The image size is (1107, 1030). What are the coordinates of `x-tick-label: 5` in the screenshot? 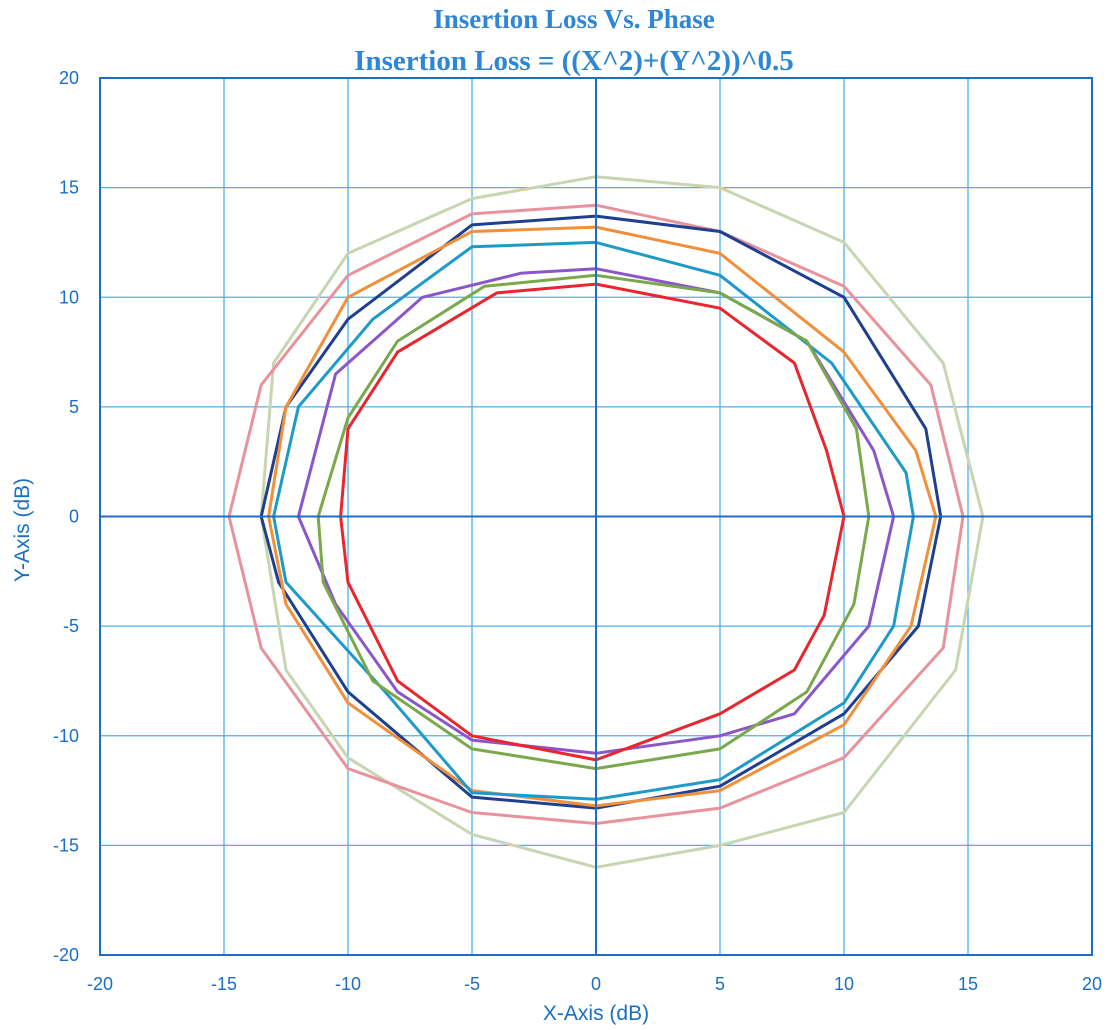 It's located at (720, 984).